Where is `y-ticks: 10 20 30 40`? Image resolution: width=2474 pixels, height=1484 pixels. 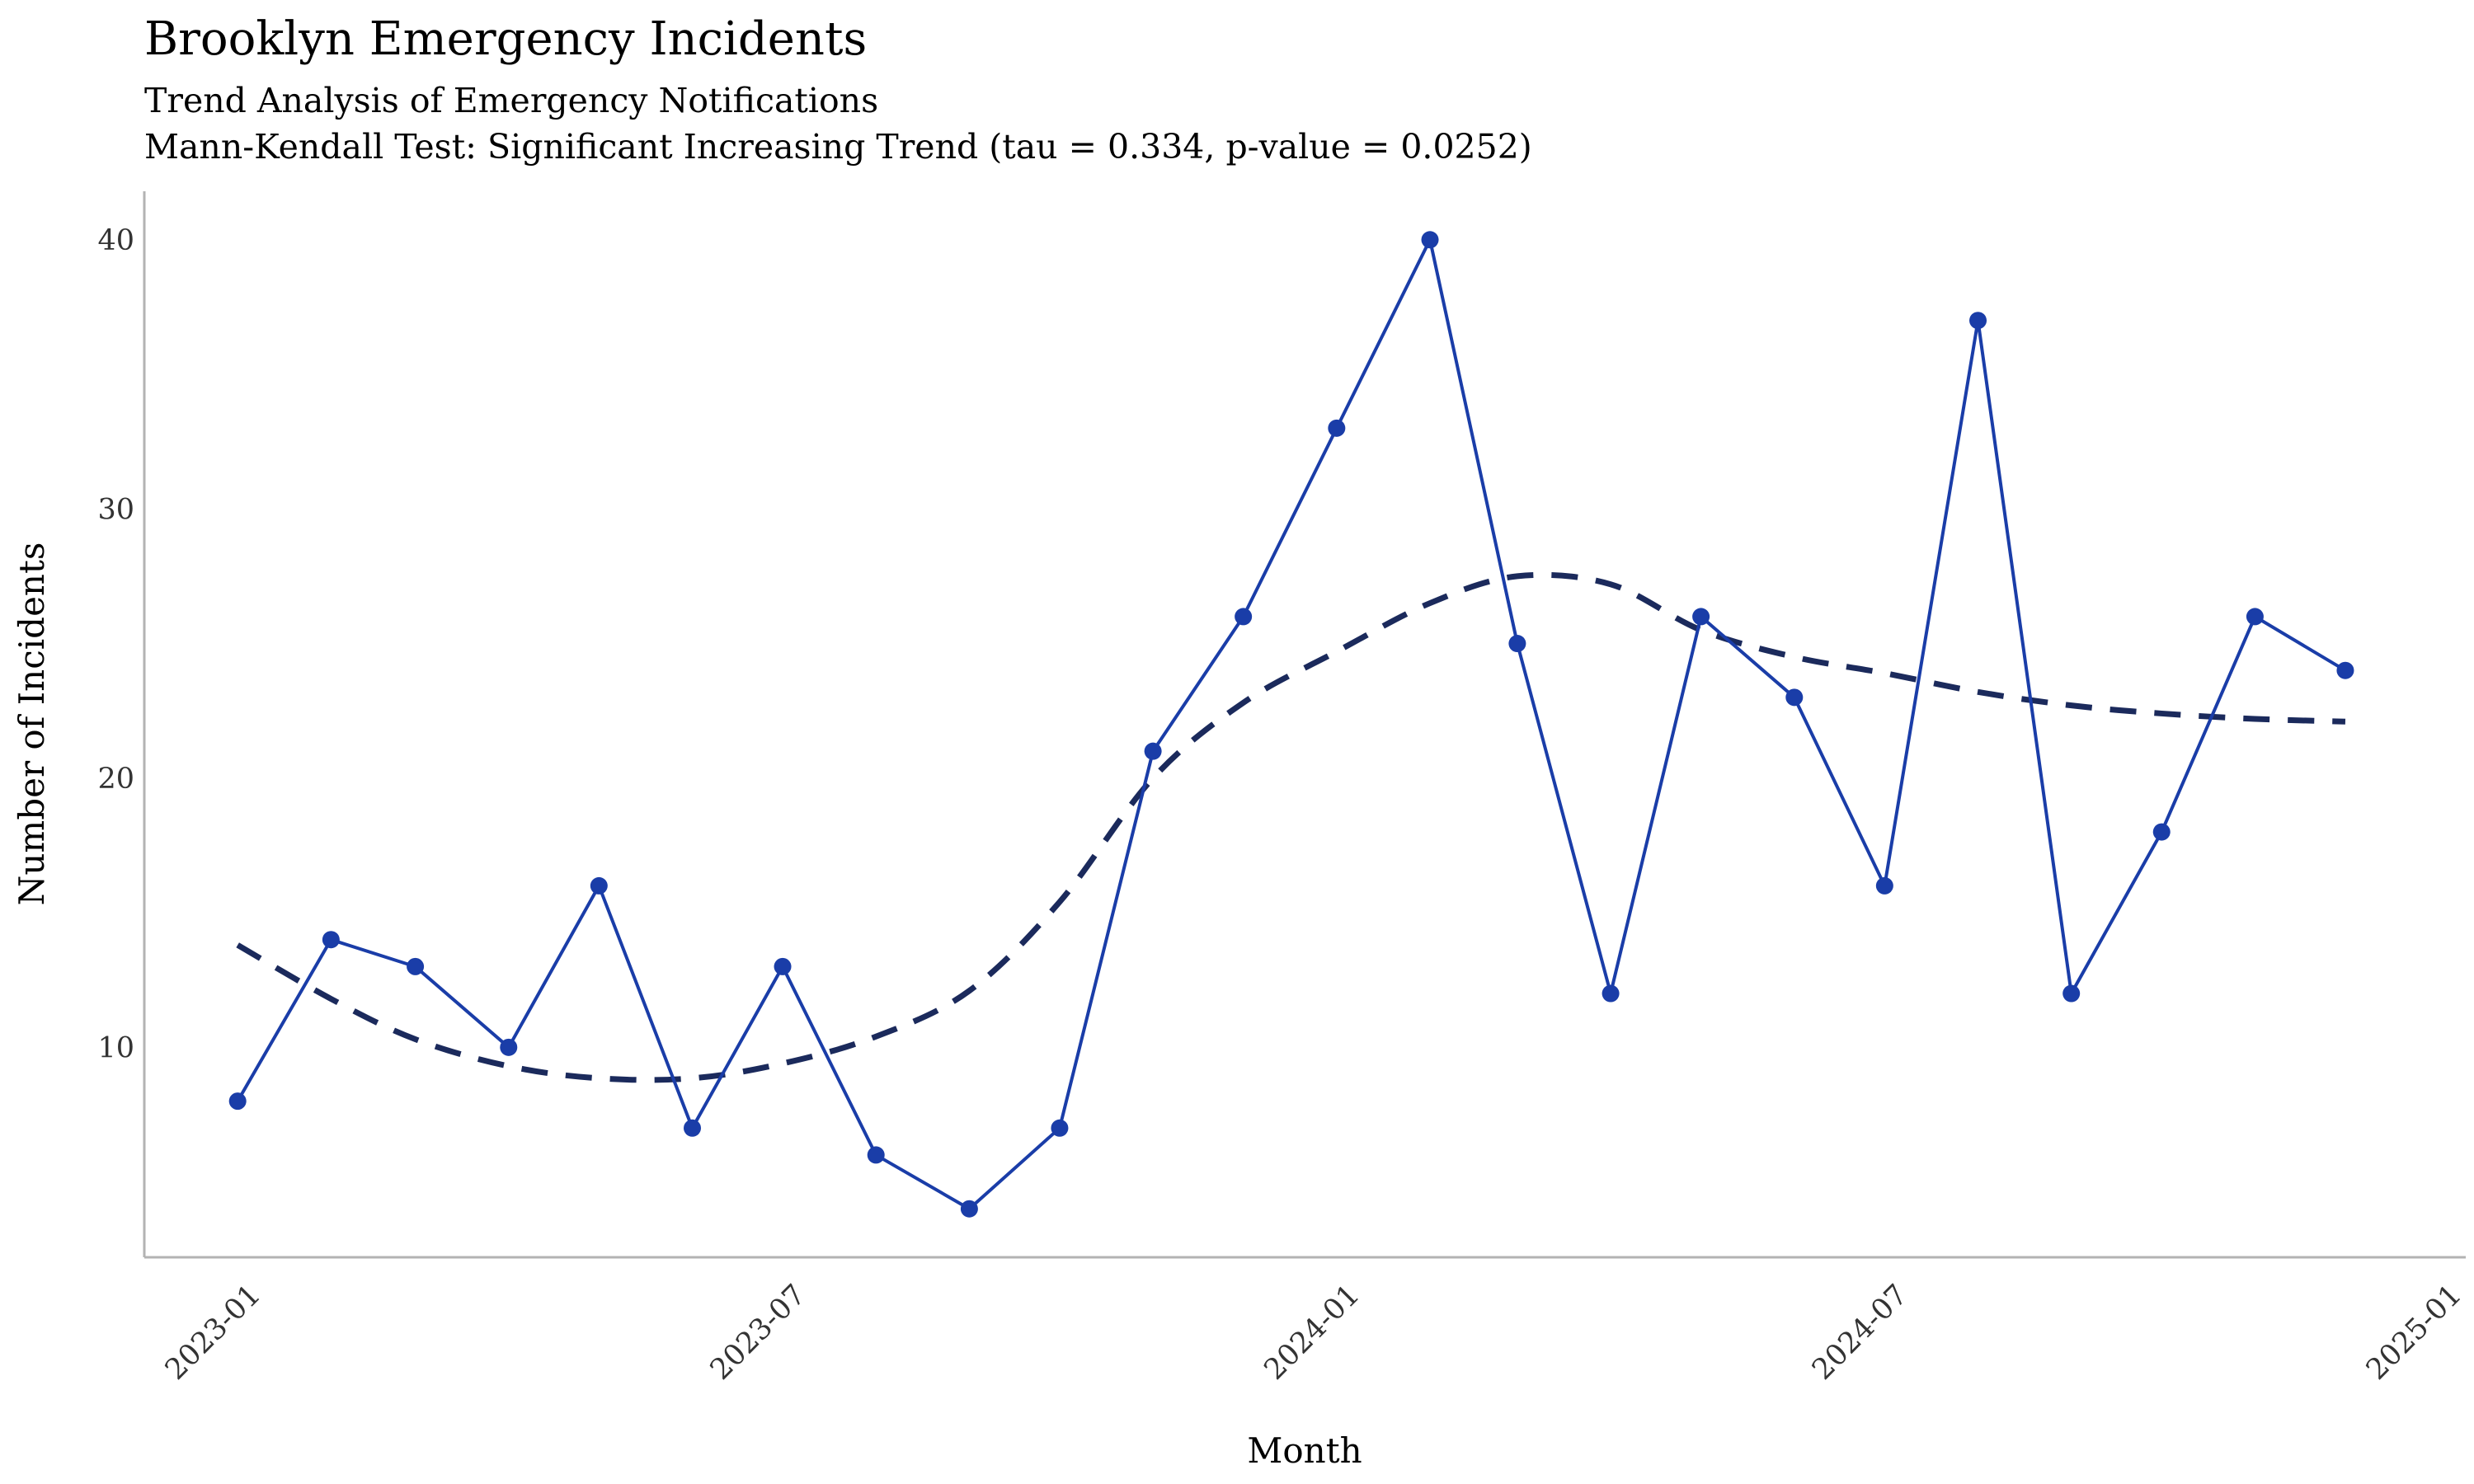 y-ticks: 10 20 30 40 is located at coordinates (115, 644).